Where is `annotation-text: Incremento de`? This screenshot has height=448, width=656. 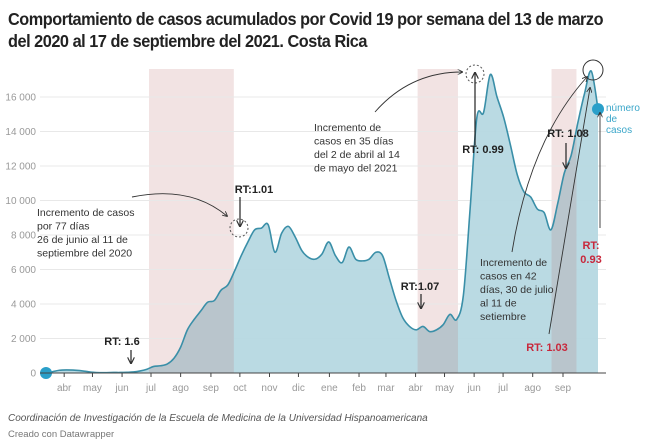
annotation-text: Incremento de is located at coordinates (513, 263).